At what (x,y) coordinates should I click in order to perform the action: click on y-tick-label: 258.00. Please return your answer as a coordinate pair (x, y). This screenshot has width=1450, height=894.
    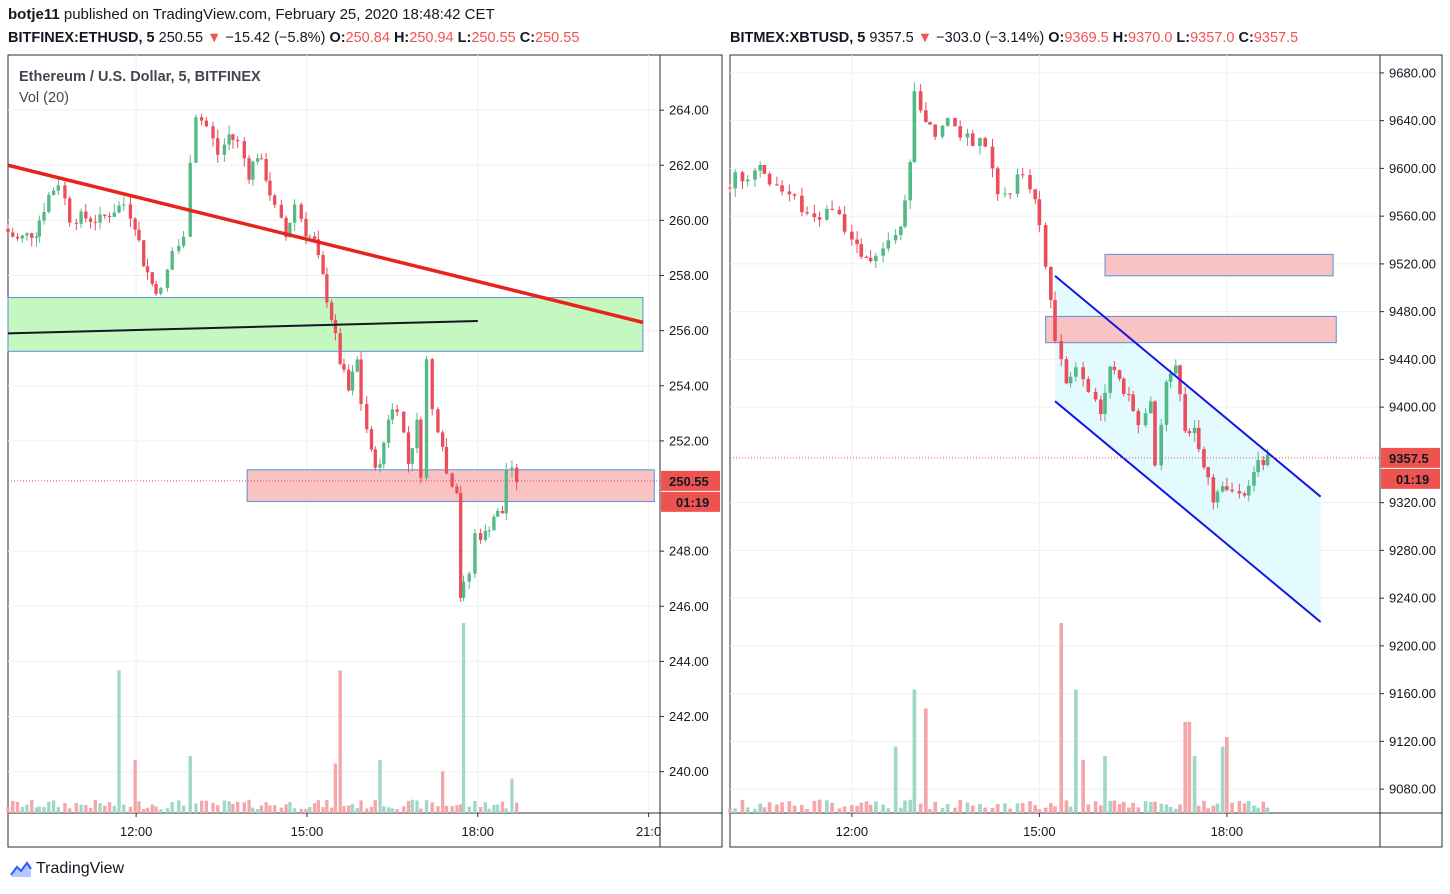
    Looking at the image, I should click on (689, 275).